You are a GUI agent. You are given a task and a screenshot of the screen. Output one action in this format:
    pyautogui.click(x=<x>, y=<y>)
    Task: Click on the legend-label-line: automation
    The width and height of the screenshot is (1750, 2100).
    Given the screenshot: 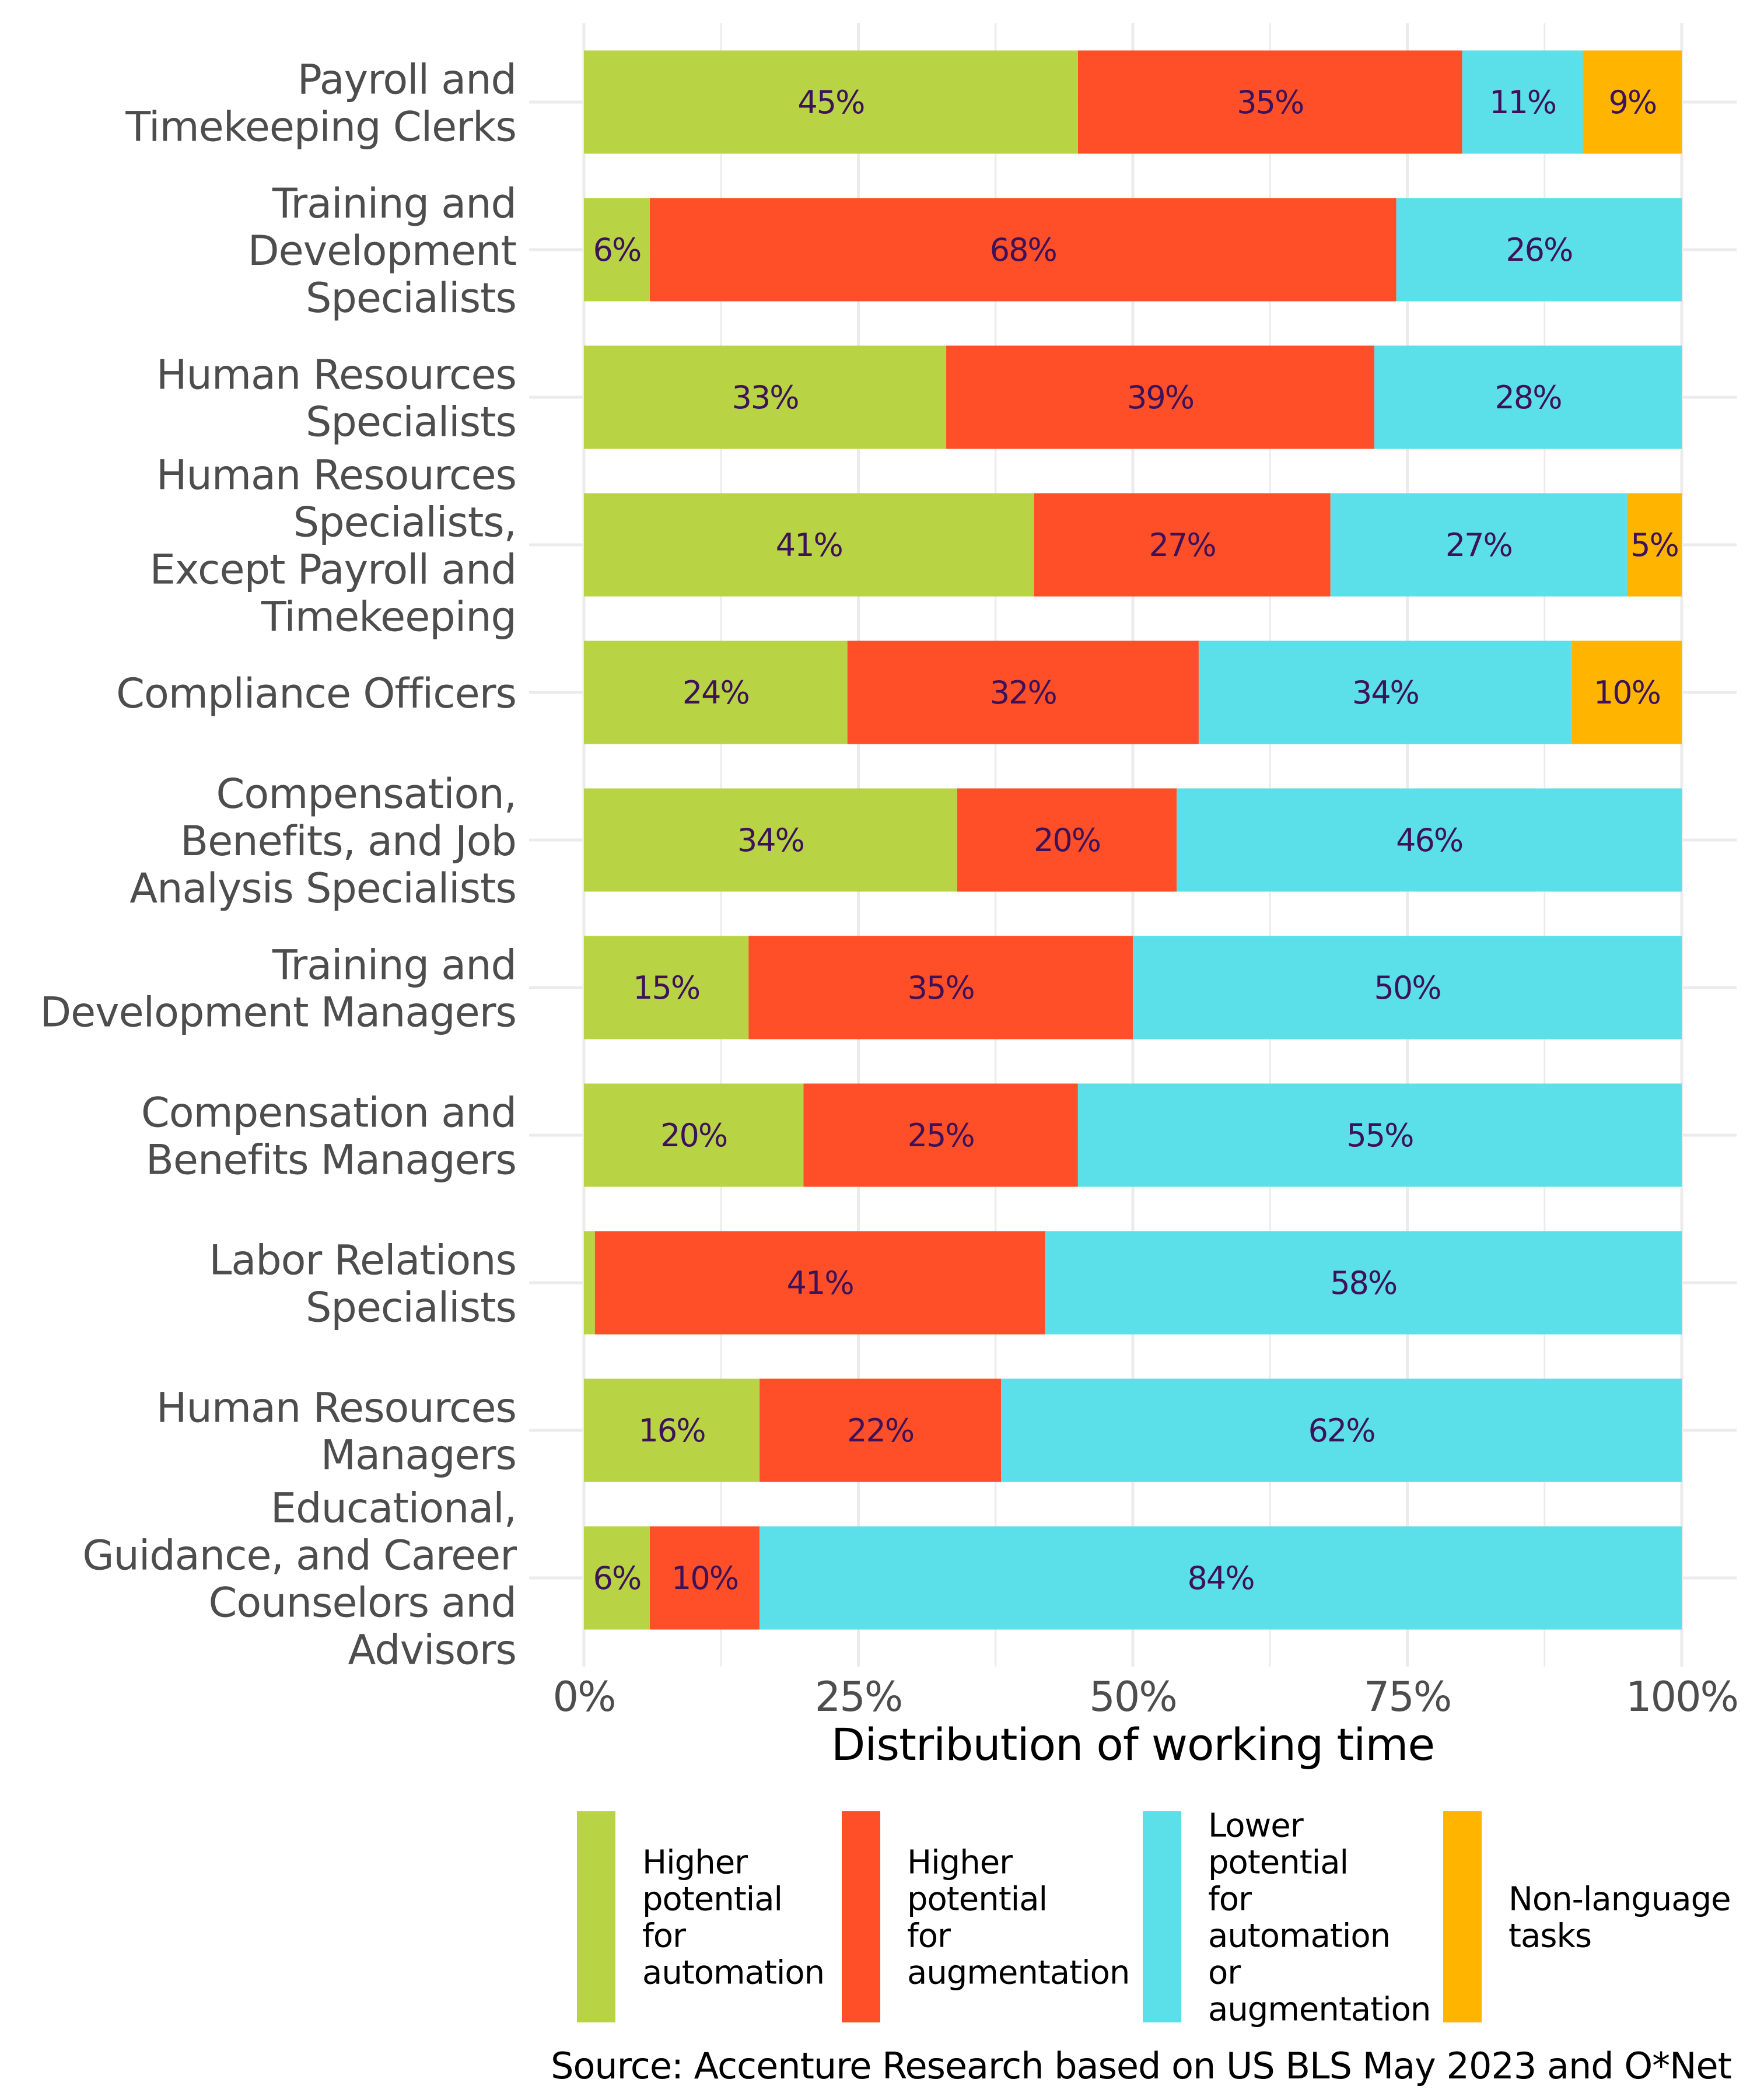 What is the action you would take?
    pyautogui.click(x=733, y=1973)
    